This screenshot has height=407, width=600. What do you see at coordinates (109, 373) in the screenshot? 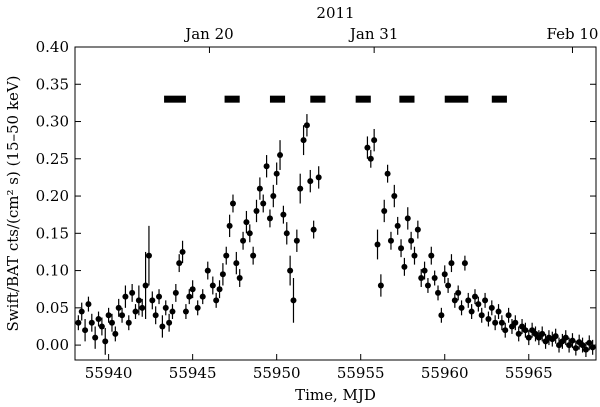
I see `x-tick-label: 55940` at bounding box center [109, 373].